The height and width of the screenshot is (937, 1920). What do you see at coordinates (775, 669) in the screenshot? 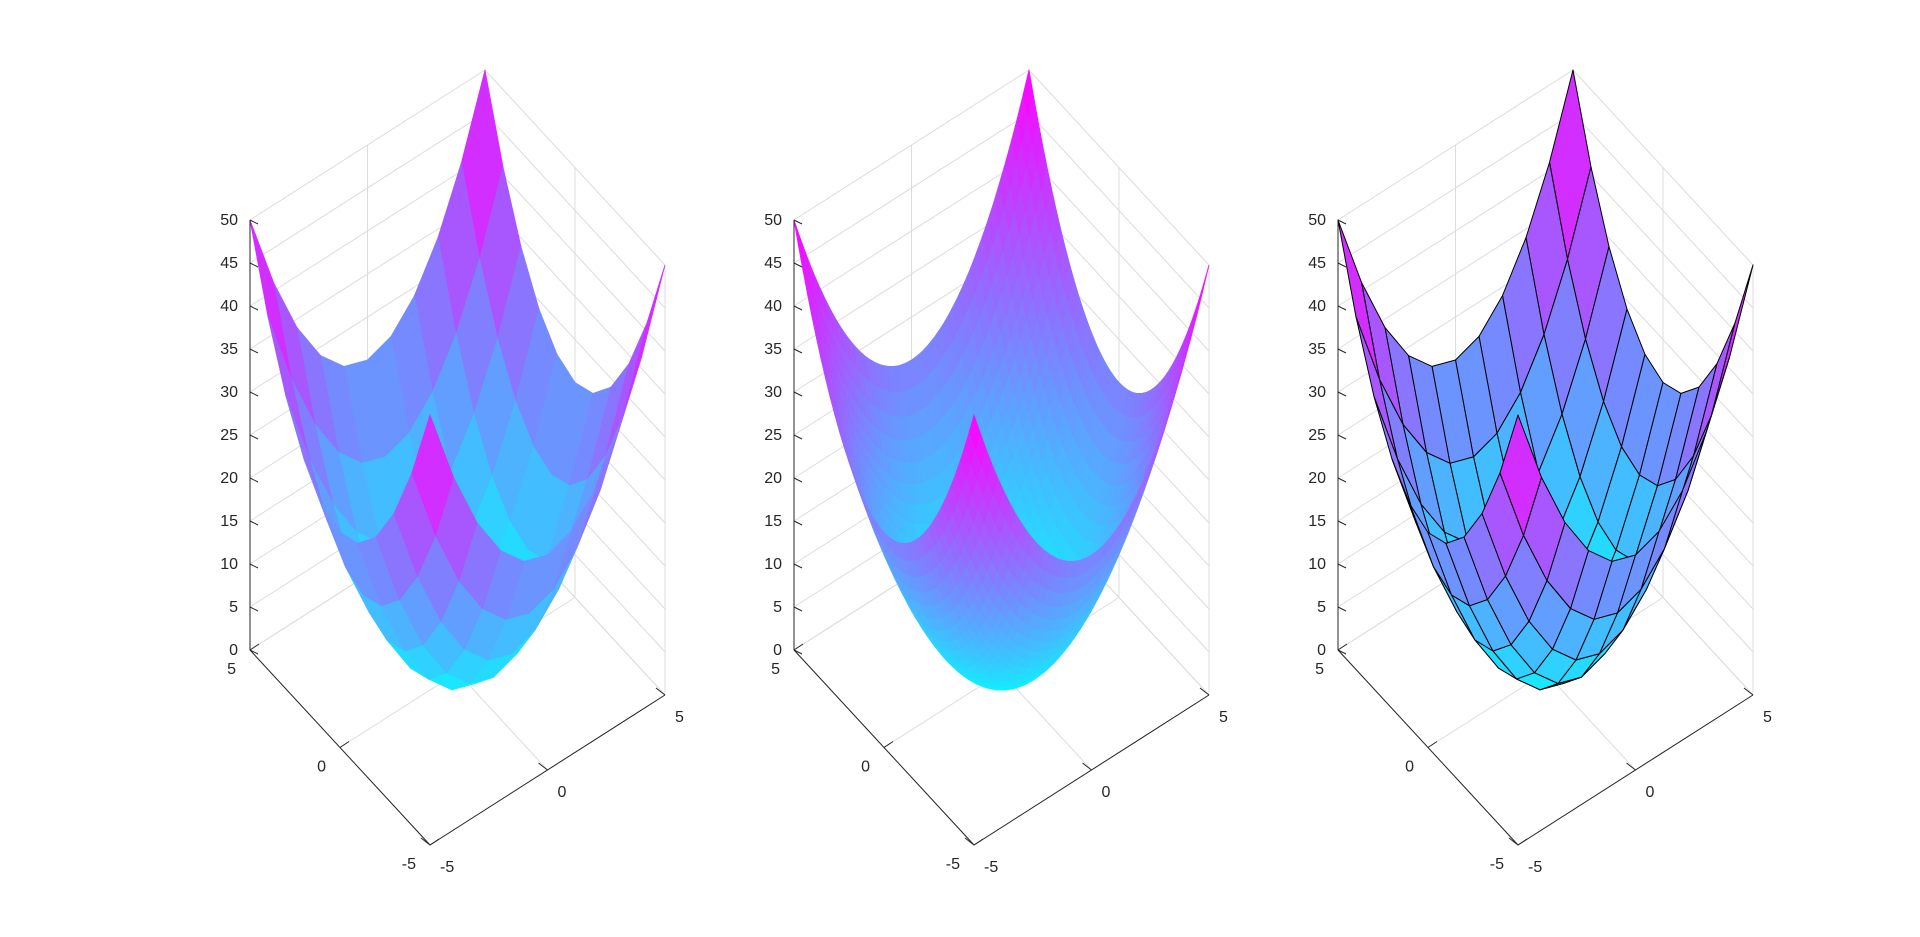
I see `y-tick-label: 5` at bounding box center [775, 669].